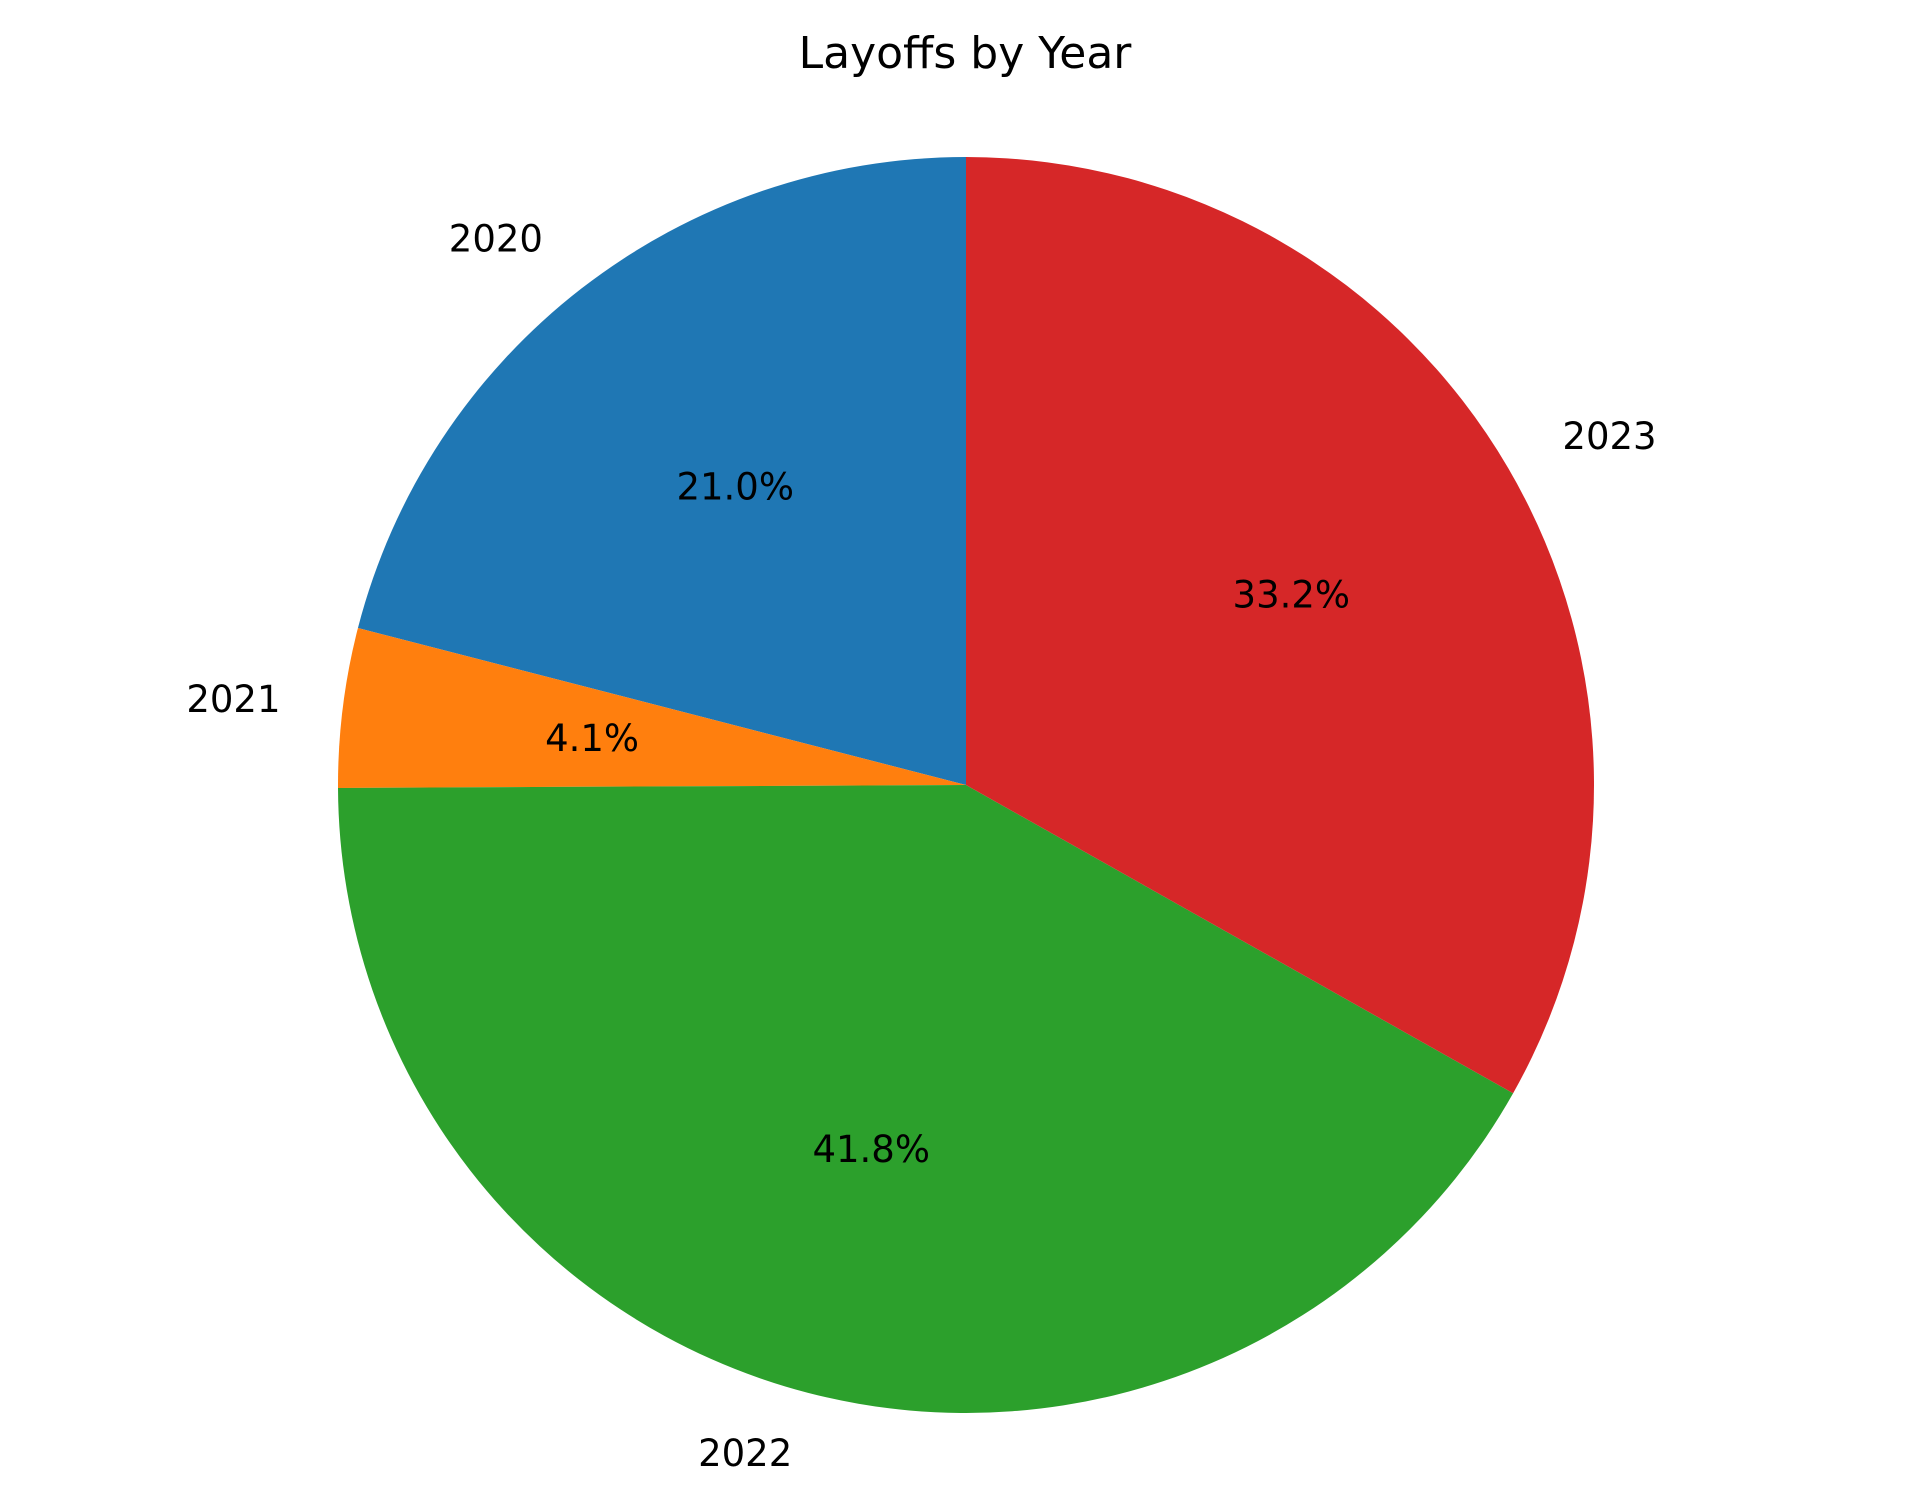 The width and height of the screenshot is (1919, 1509). What do you see at coordinates (966, 53) in the screenshot?
I see `chart-title: Layoffs by Year` at bounding box center [966, 53].